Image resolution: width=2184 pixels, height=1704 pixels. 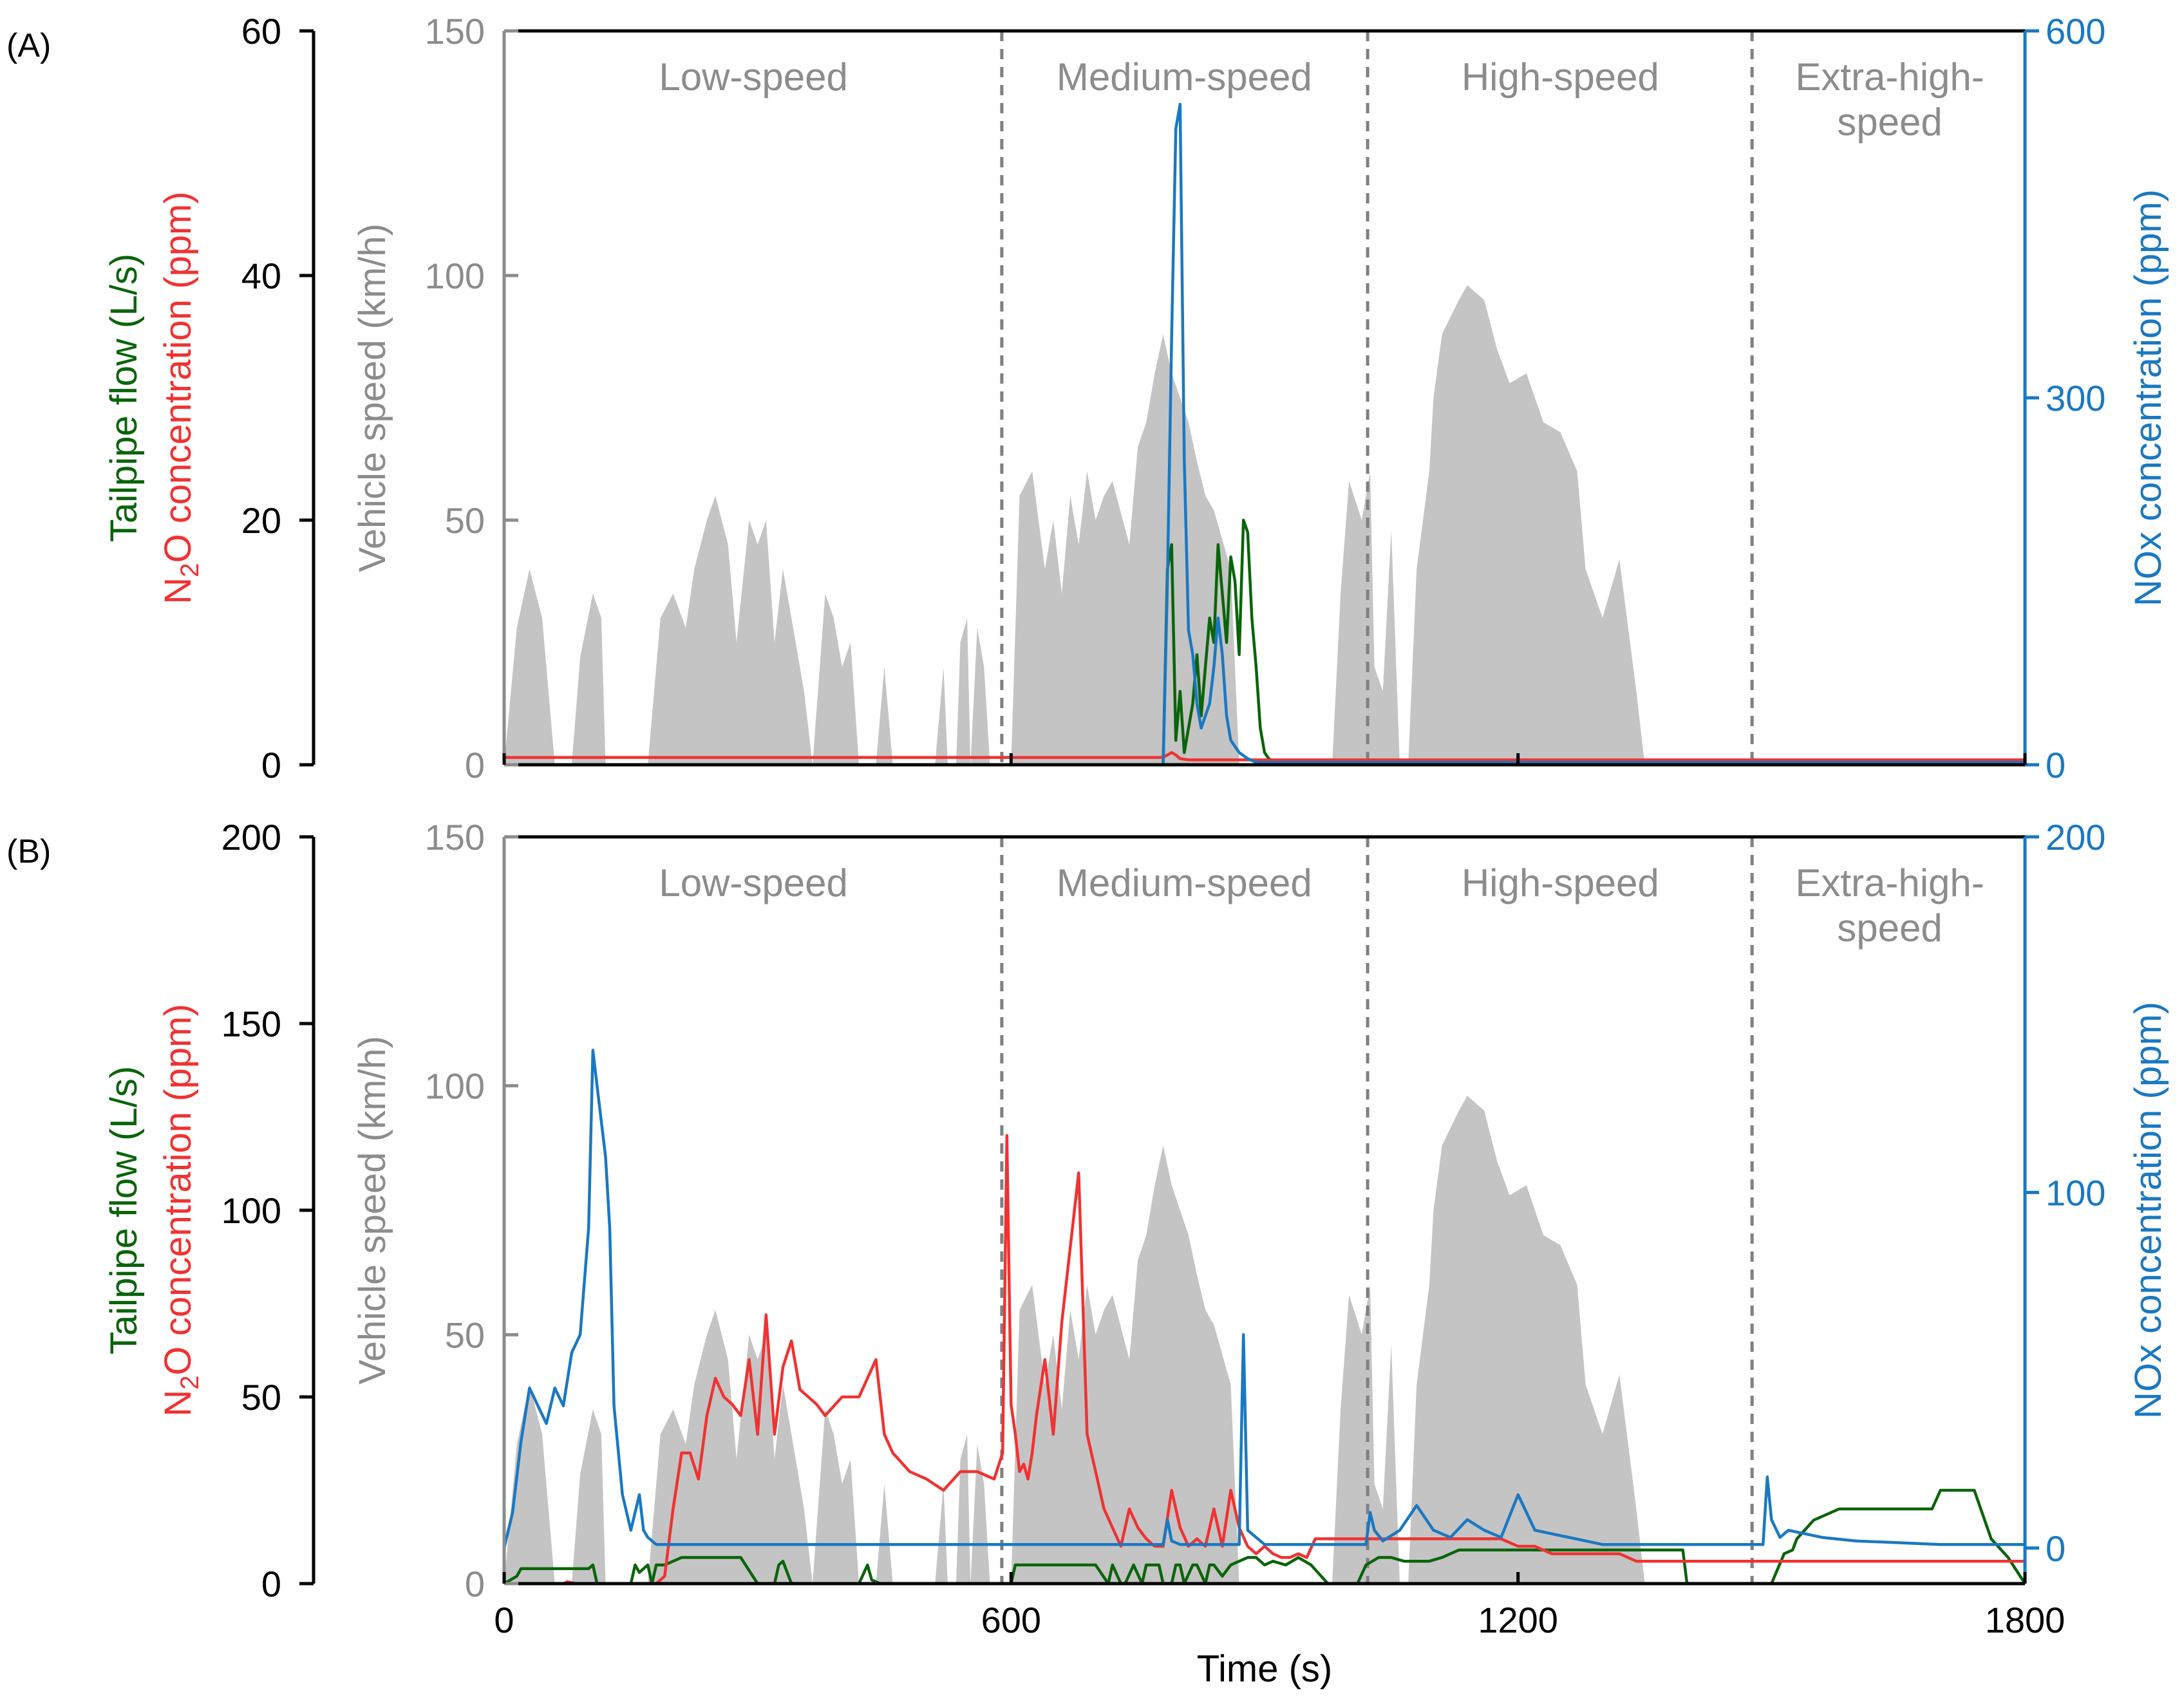 I want to click on left-tick-label: 40, so click(x=261, y=276).